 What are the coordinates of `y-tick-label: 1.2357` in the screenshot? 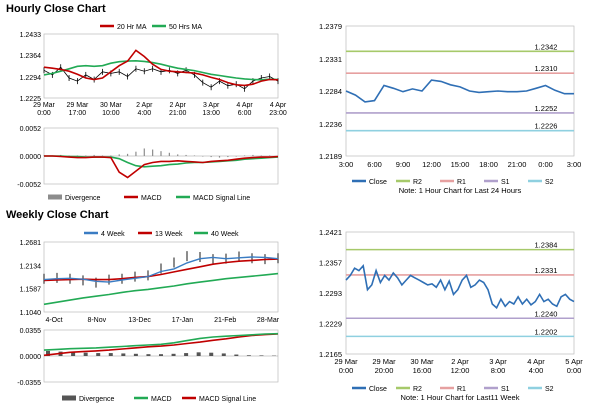 It's located at (330, 263).